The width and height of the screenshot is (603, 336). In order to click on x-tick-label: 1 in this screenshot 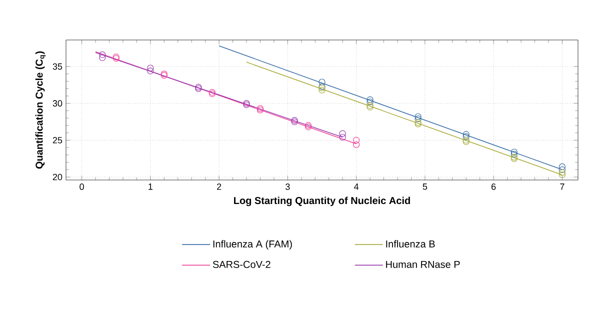, I will do `click(150, 187)`.